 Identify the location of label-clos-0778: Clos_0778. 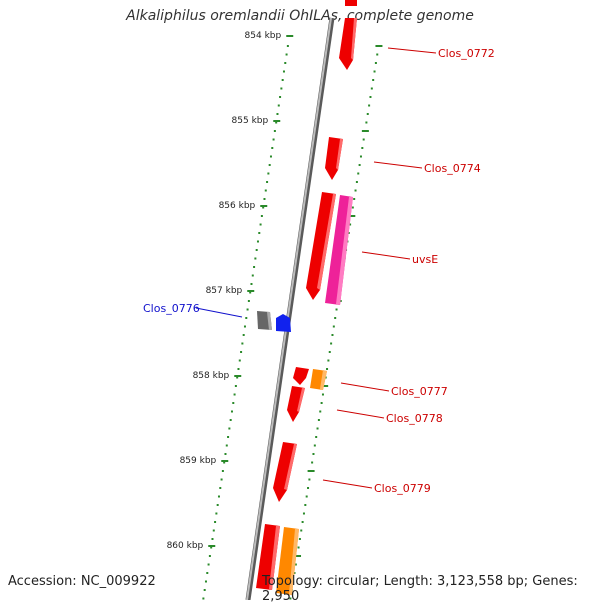
(414, 418).